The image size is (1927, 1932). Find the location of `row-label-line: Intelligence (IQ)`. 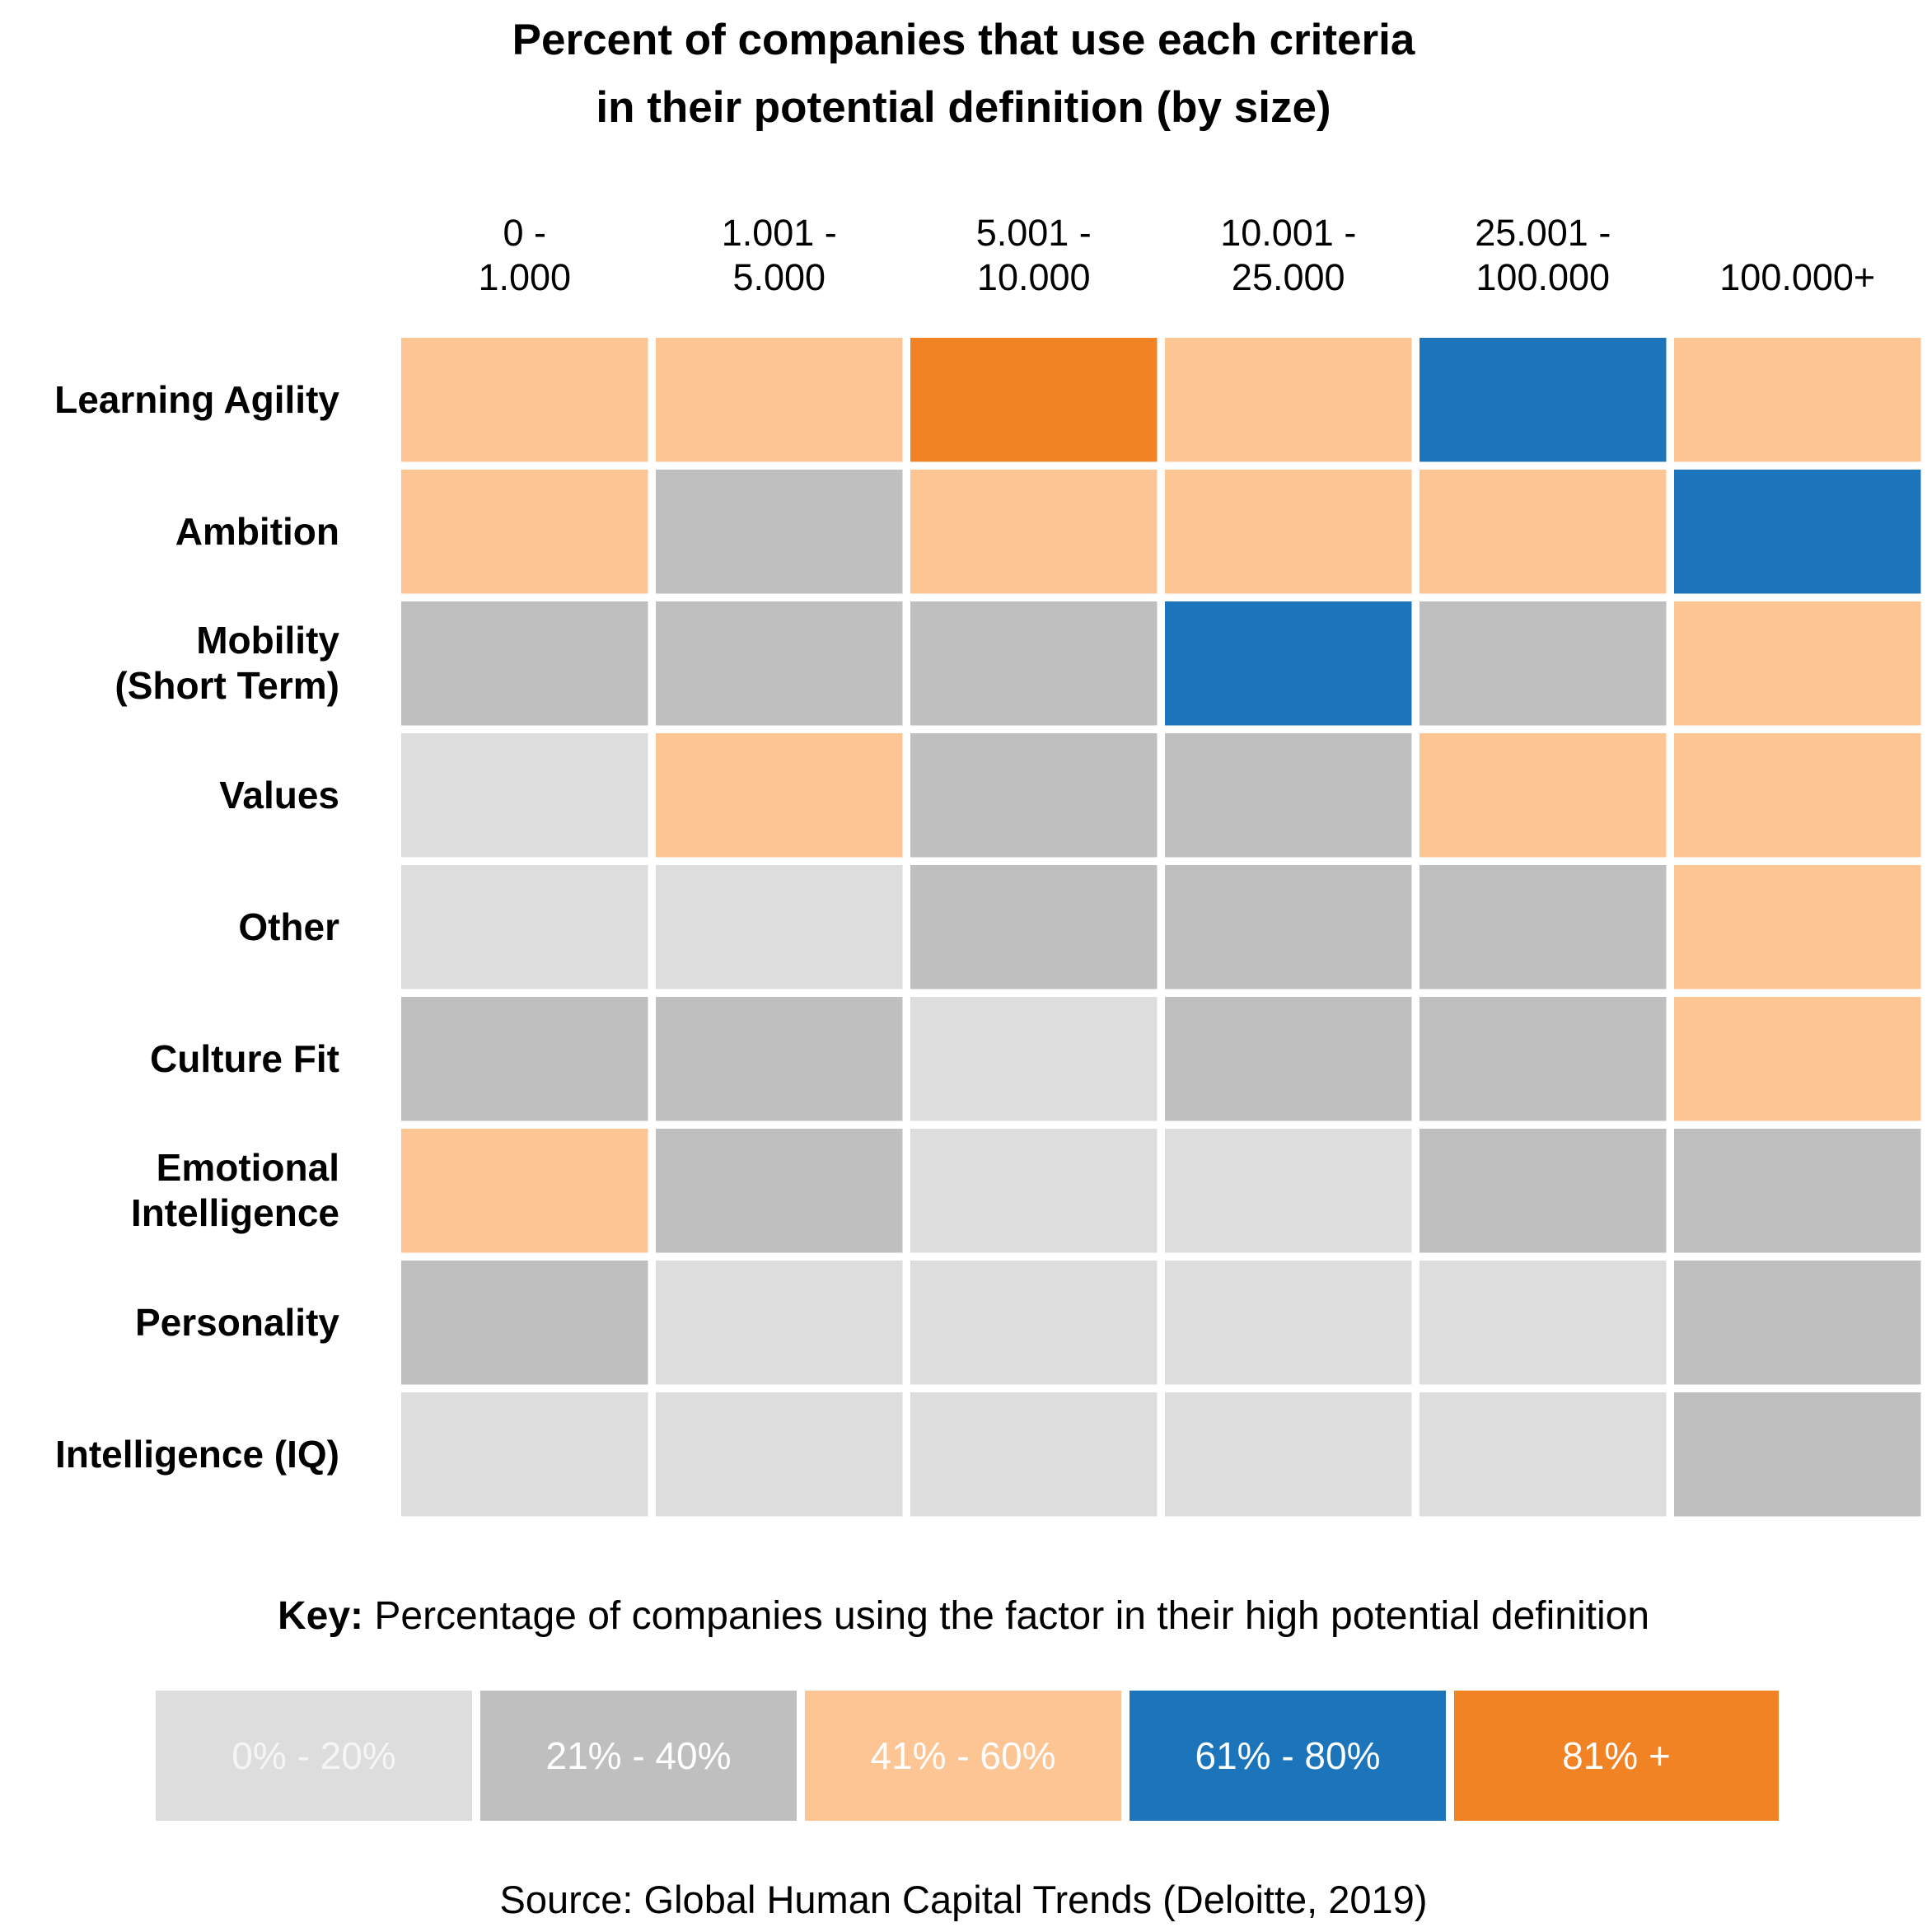

row-label-line: Intelligence (IQ) is located at coordinates (196, 1454).